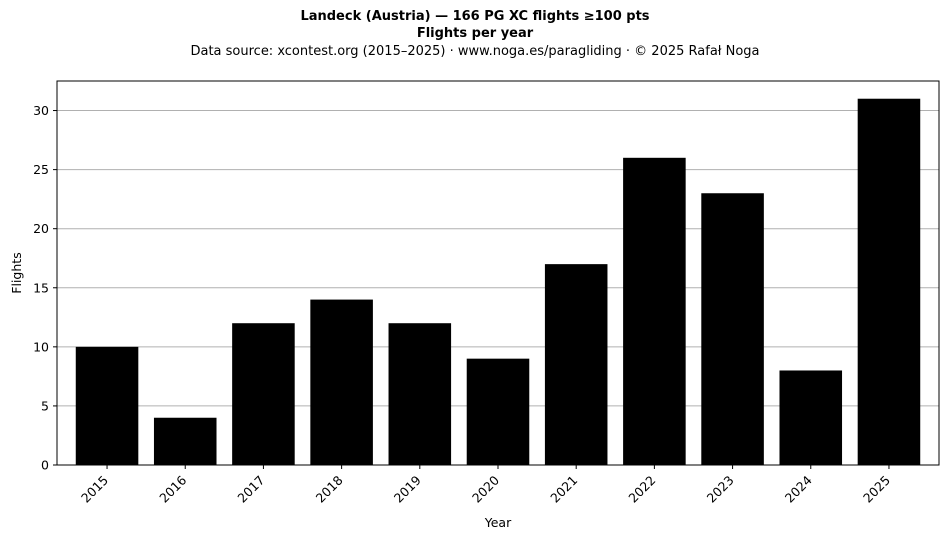  Describe the element at coordinates (563, 489) in the screenshot. I see `x-tick-label: 2021` at that location.